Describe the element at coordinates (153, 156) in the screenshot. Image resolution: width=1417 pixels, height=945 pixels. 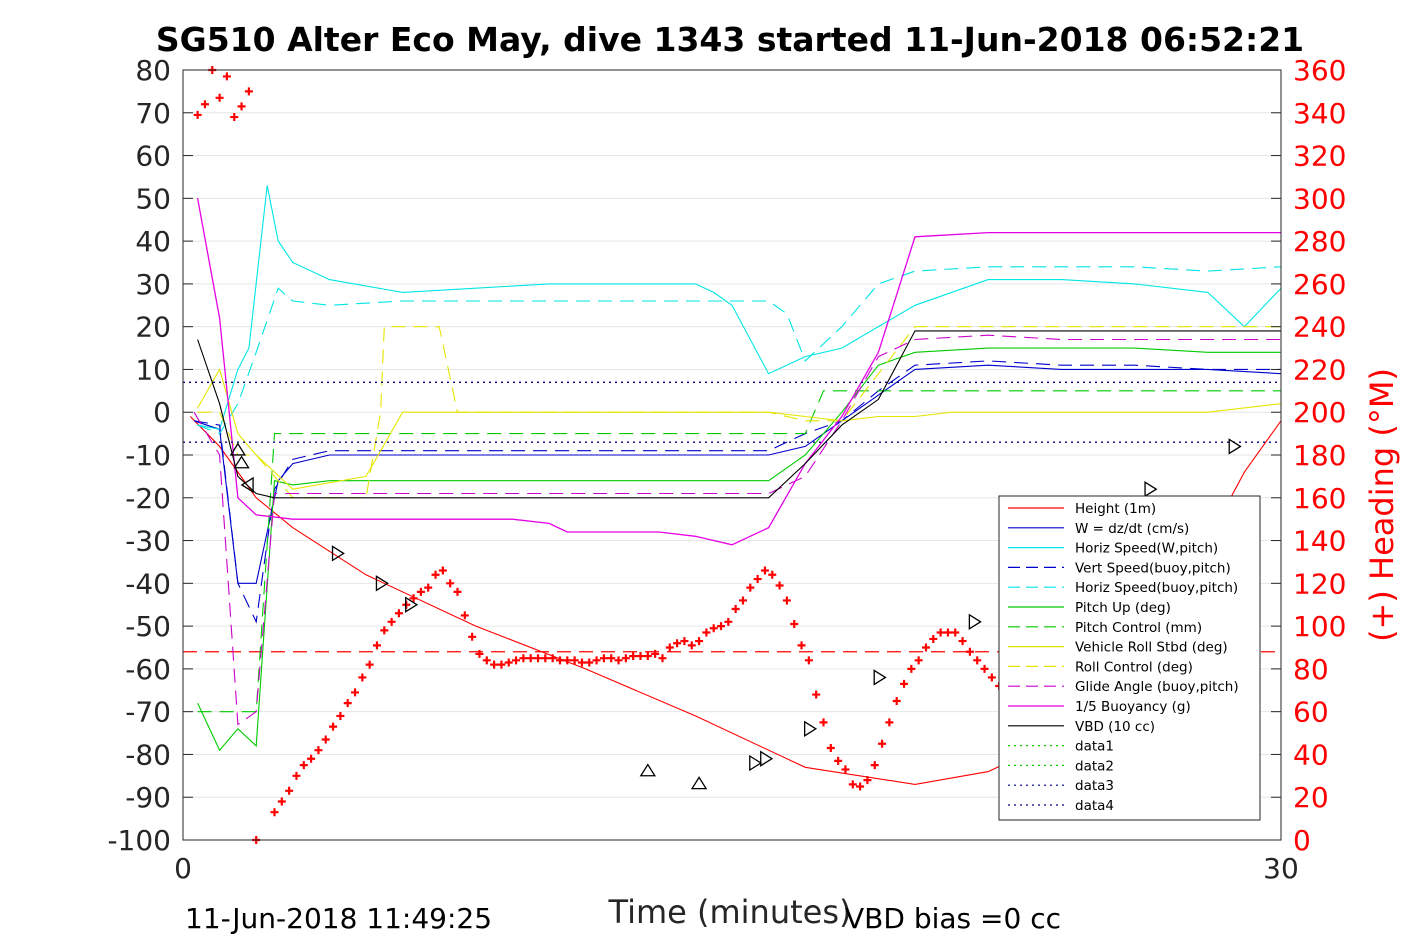
I see `y-tick-label: 60` at that location.